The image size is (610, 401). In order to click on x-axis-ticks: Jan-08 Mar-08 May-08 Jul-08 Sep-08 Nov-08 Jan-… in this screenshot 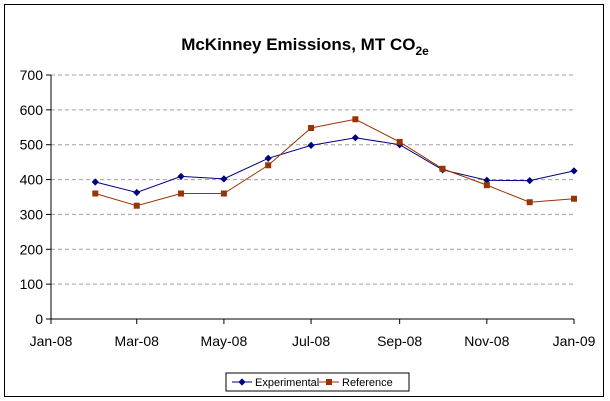, I will do `click(313, 334)`.